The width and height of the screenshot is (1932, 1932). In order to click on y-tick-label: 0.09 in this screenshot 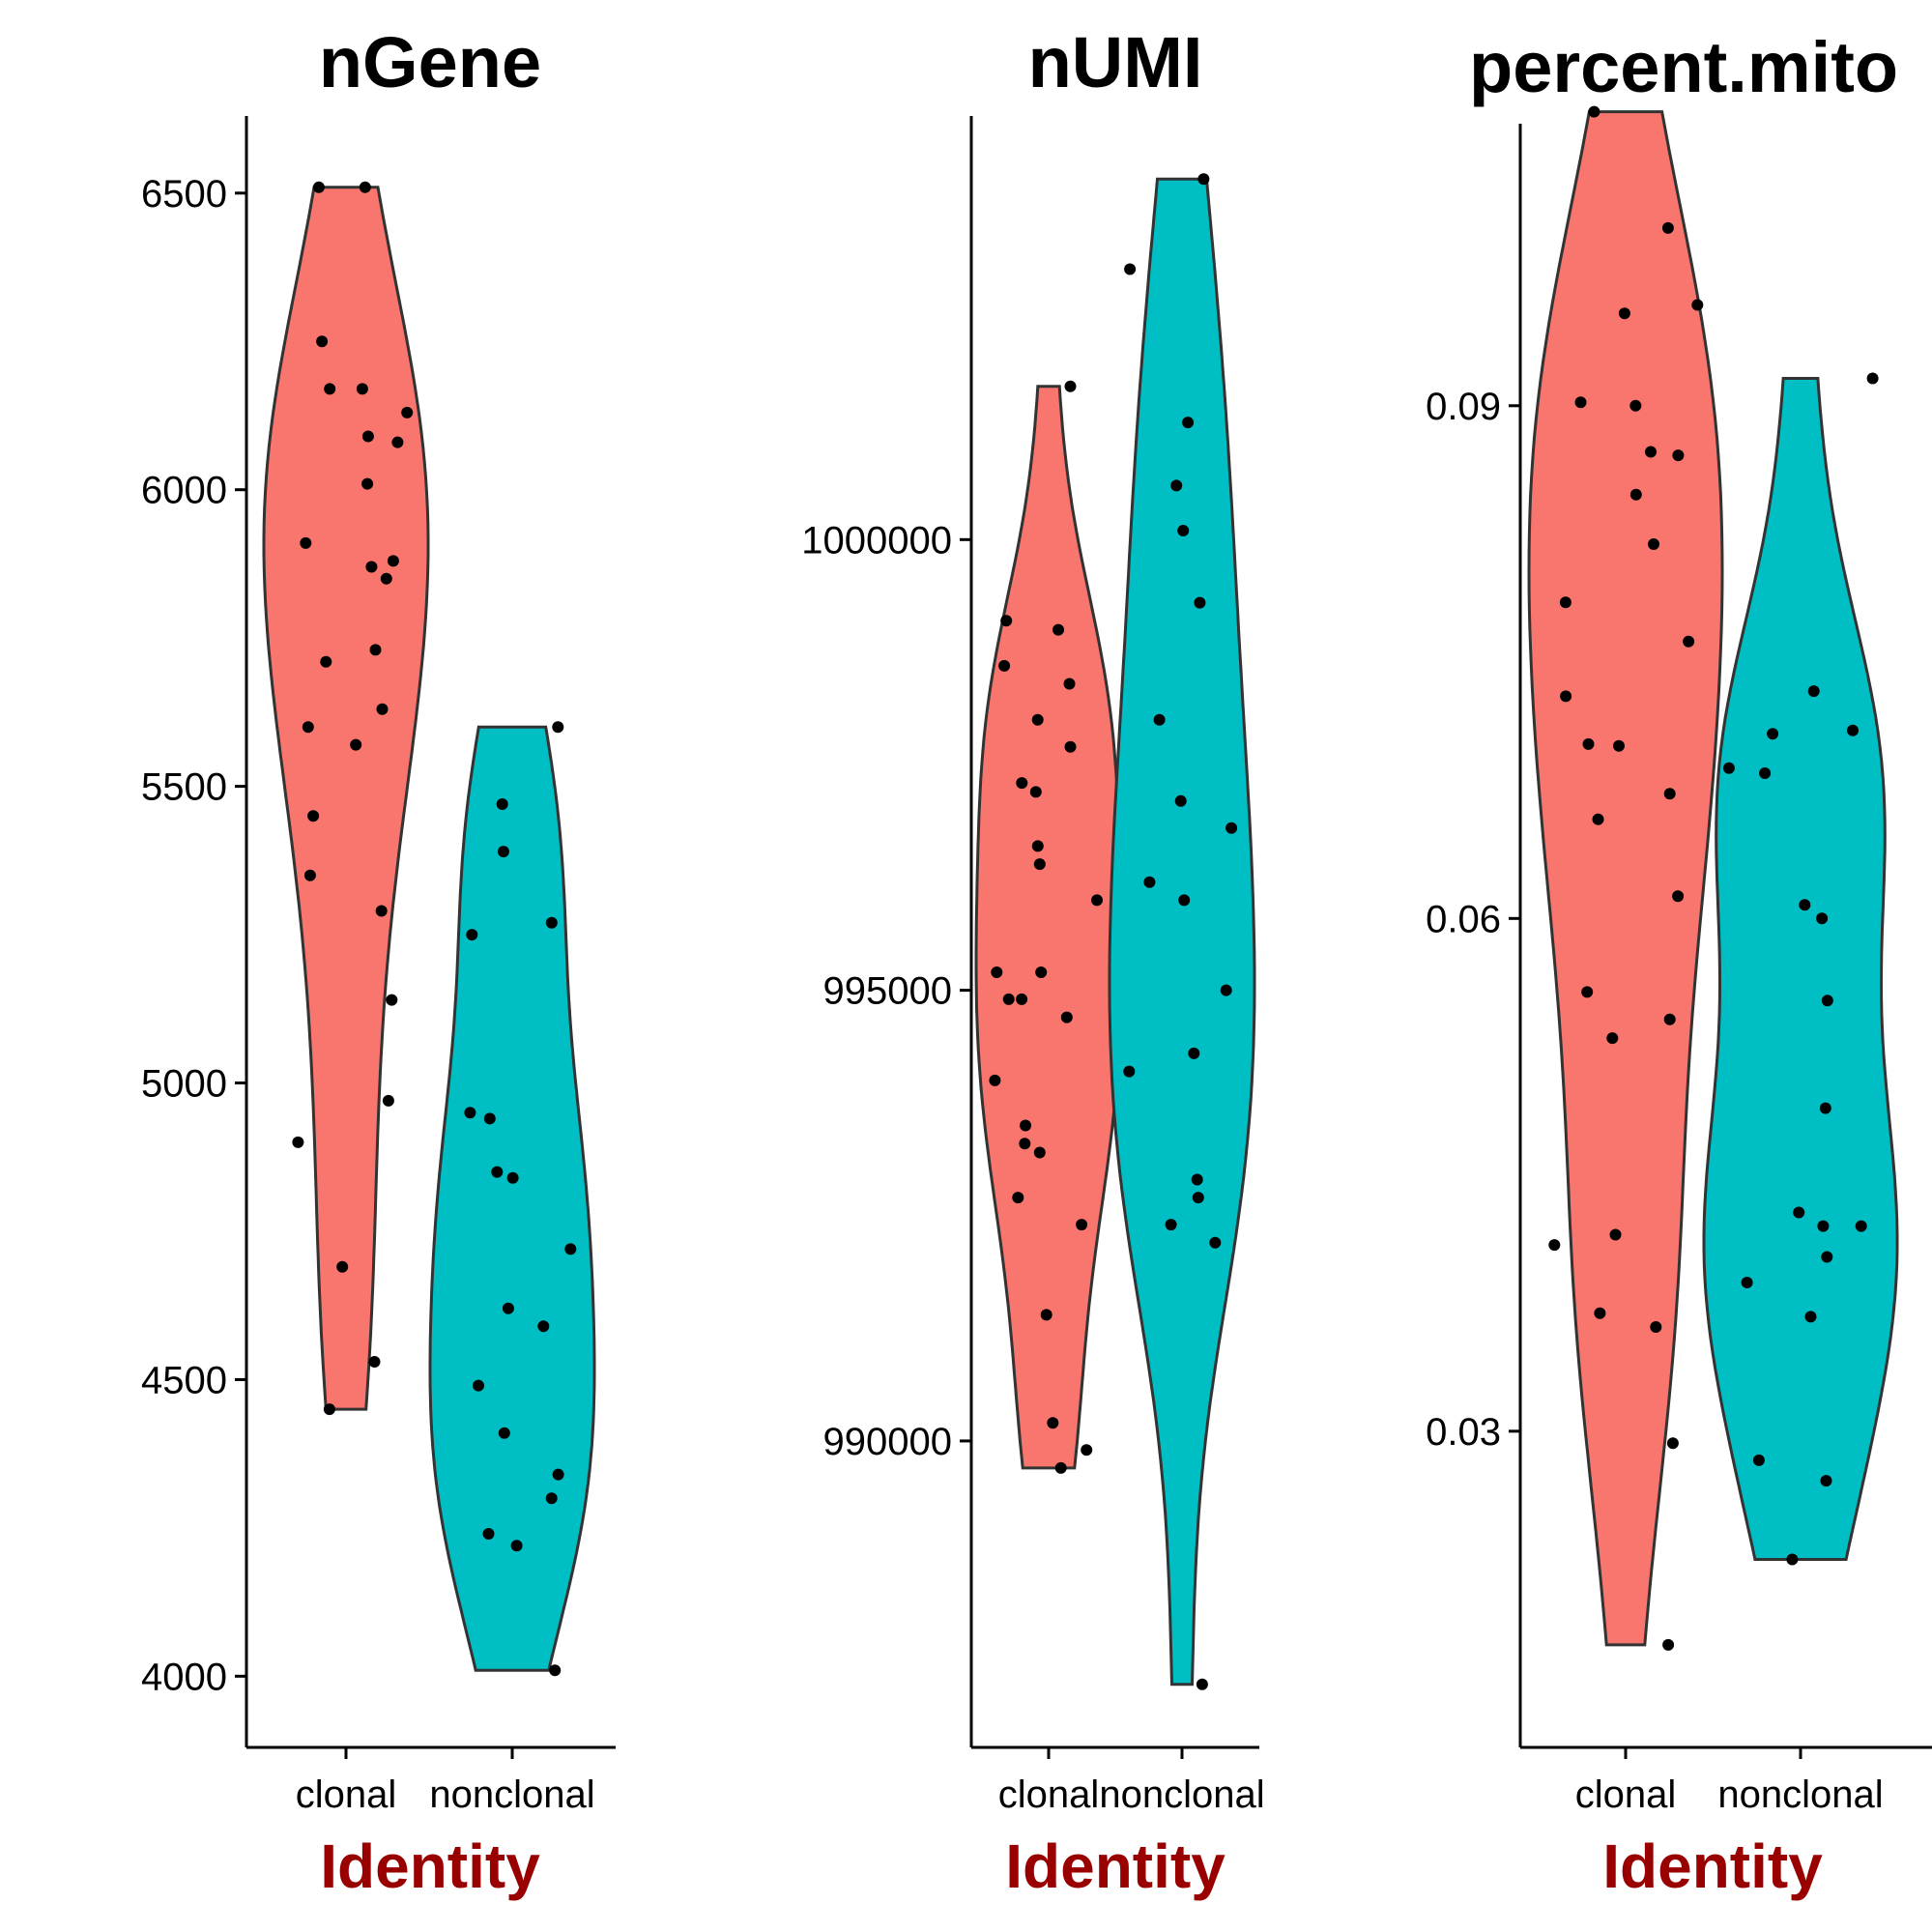, I will do `click(1464, 407)`.